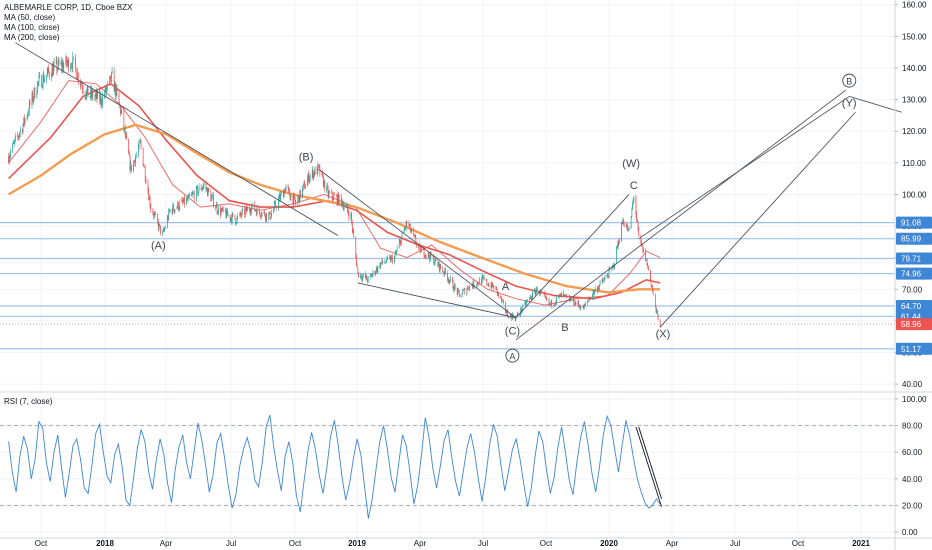 The height and width of the screenshot is (550, 932). Describe the element at coordinates (914, 194) in the screenshot. I see `price-tick-label: 100.00` at that location.